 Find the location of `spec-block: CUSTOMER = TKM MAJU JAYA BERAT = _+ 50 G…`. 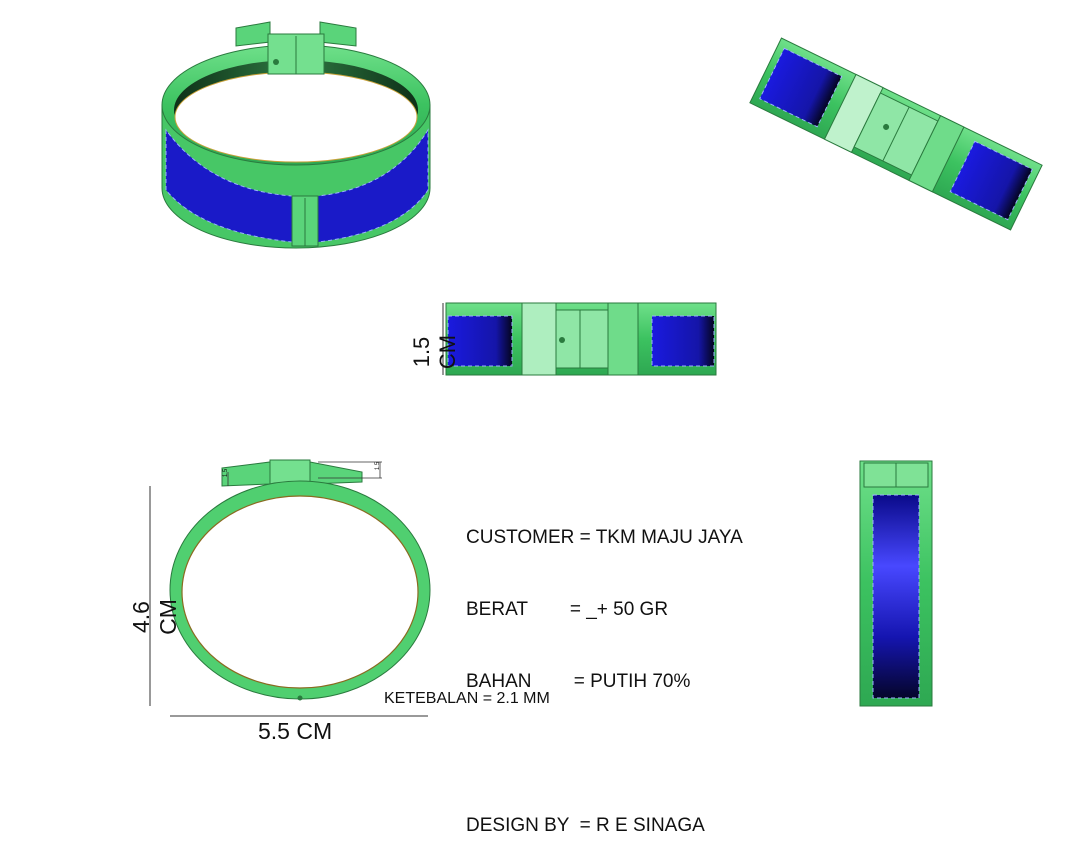

spec-block: CUSTOMER = TKM MAJU JAYA BERAT = _+ 50 G… is located at coordinates (604, 670).